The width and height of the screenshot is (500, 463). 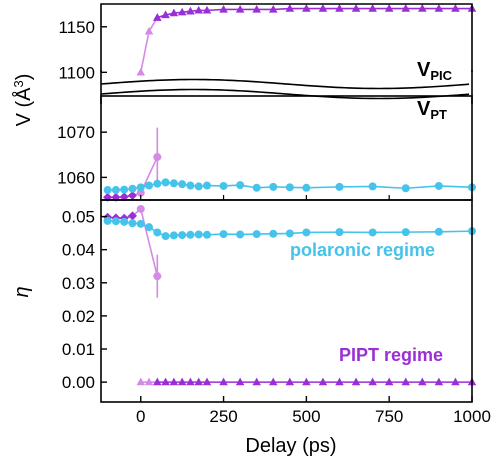 I want to click on x-tick-label: 500, so click(x=306, y=416).